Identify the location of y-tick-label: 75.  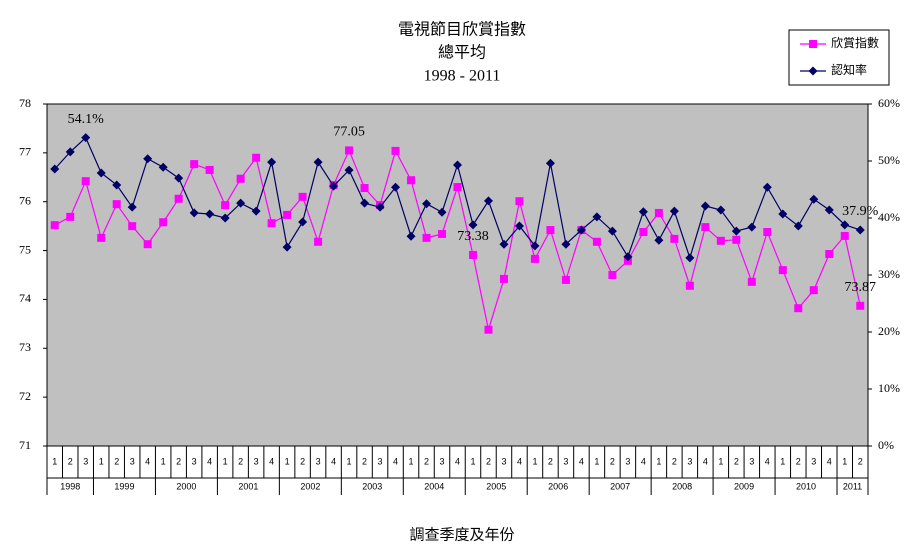
(25, 249).